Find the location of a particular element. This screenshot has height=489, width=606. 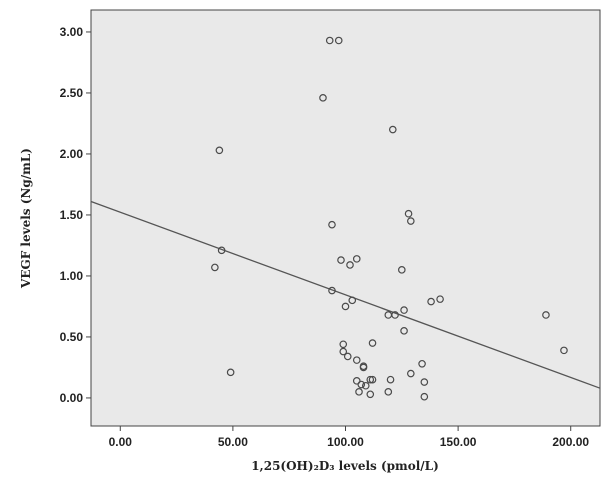

x-tick-label: 200.00 is located at coordinates (570, 442).